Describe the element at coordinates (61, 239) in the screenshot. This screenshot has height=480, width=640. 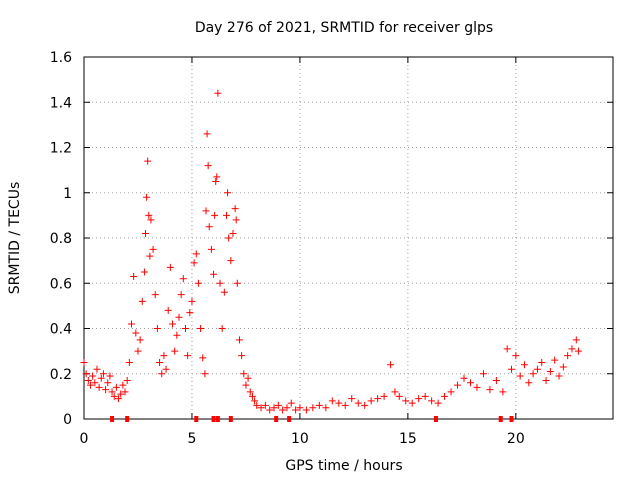
I see `y-tick-labels: 0 0.2 0.4 0.6 0.8 1 1.2 1.4 1.6` at that location.